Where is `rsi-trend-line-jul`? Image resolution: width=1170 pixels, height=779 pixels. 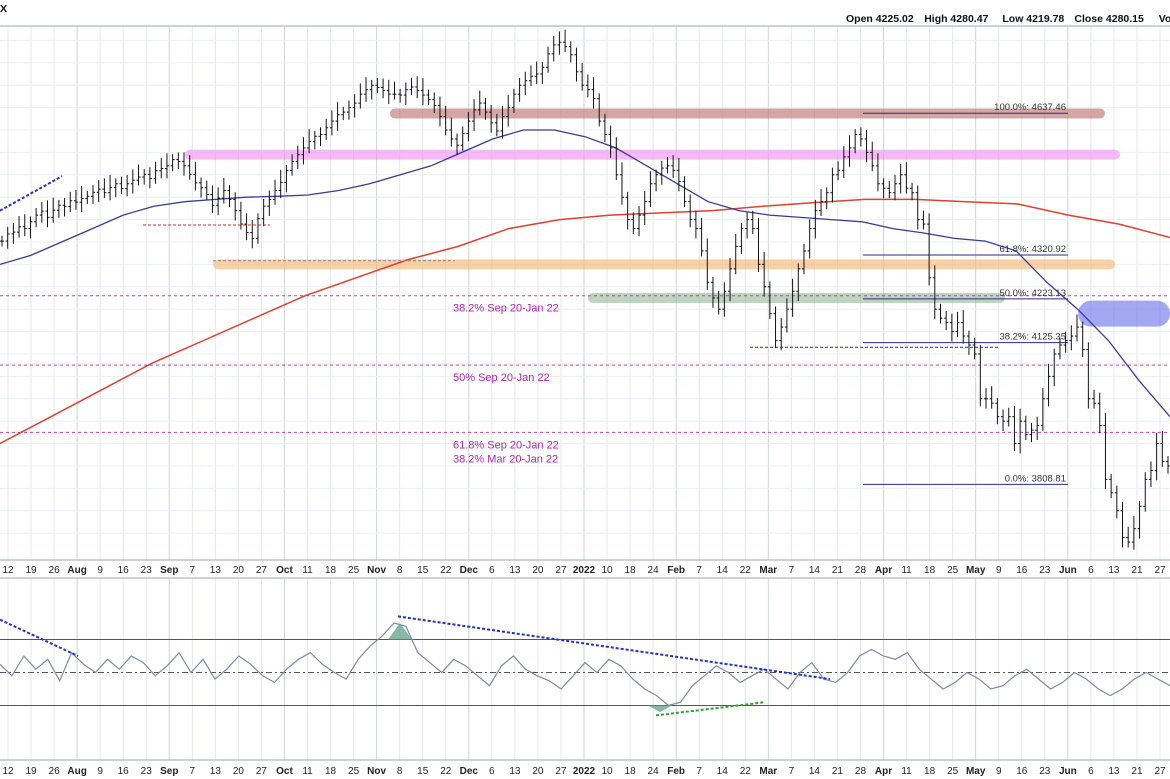
rsi-trend-line-jul is located at coordinates (39, 637).